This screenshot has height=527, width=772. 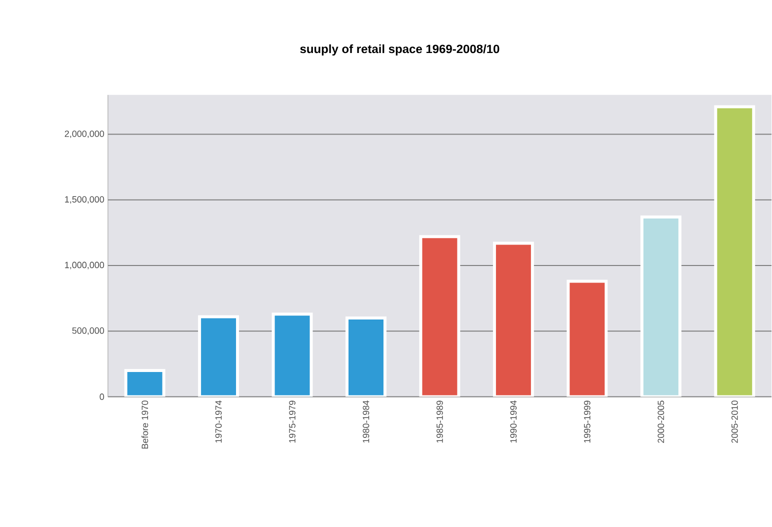 I want to click on y-tick-label: 2,000,000, so click(x=84, y=134).